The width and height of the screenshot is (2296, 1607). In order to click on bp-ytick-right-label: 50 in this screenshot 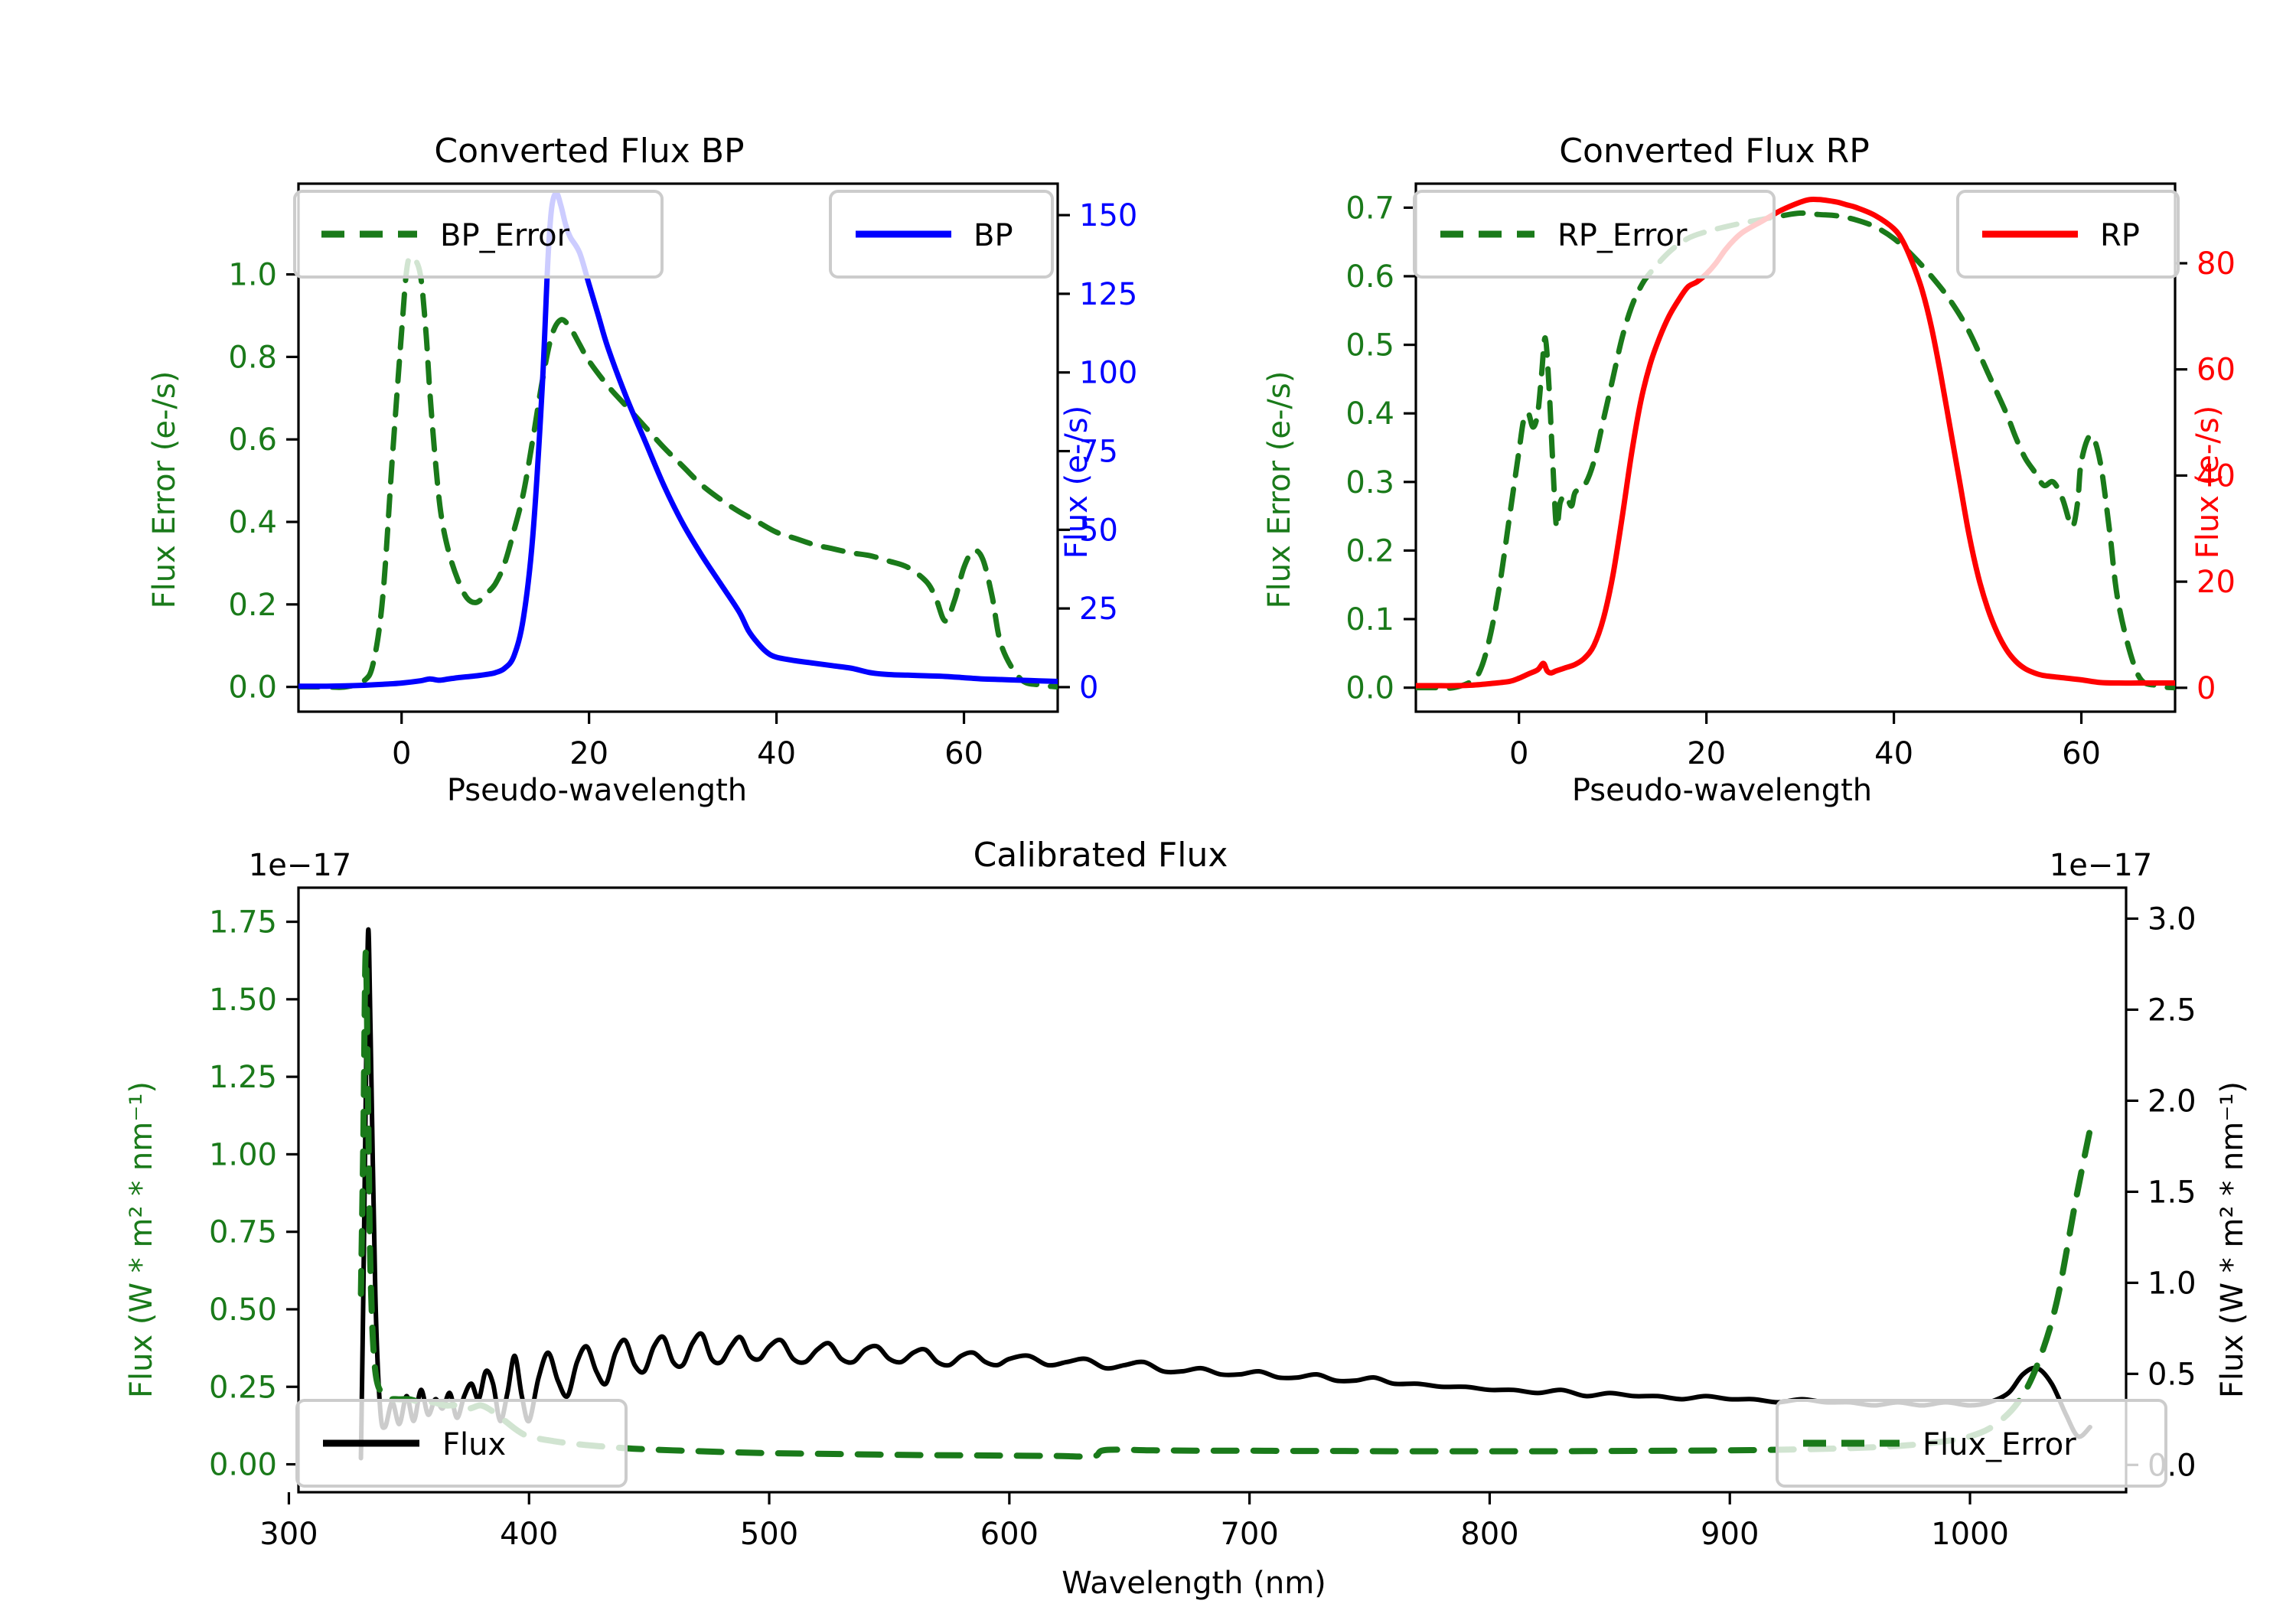, I will do `click(1098, 530)`.